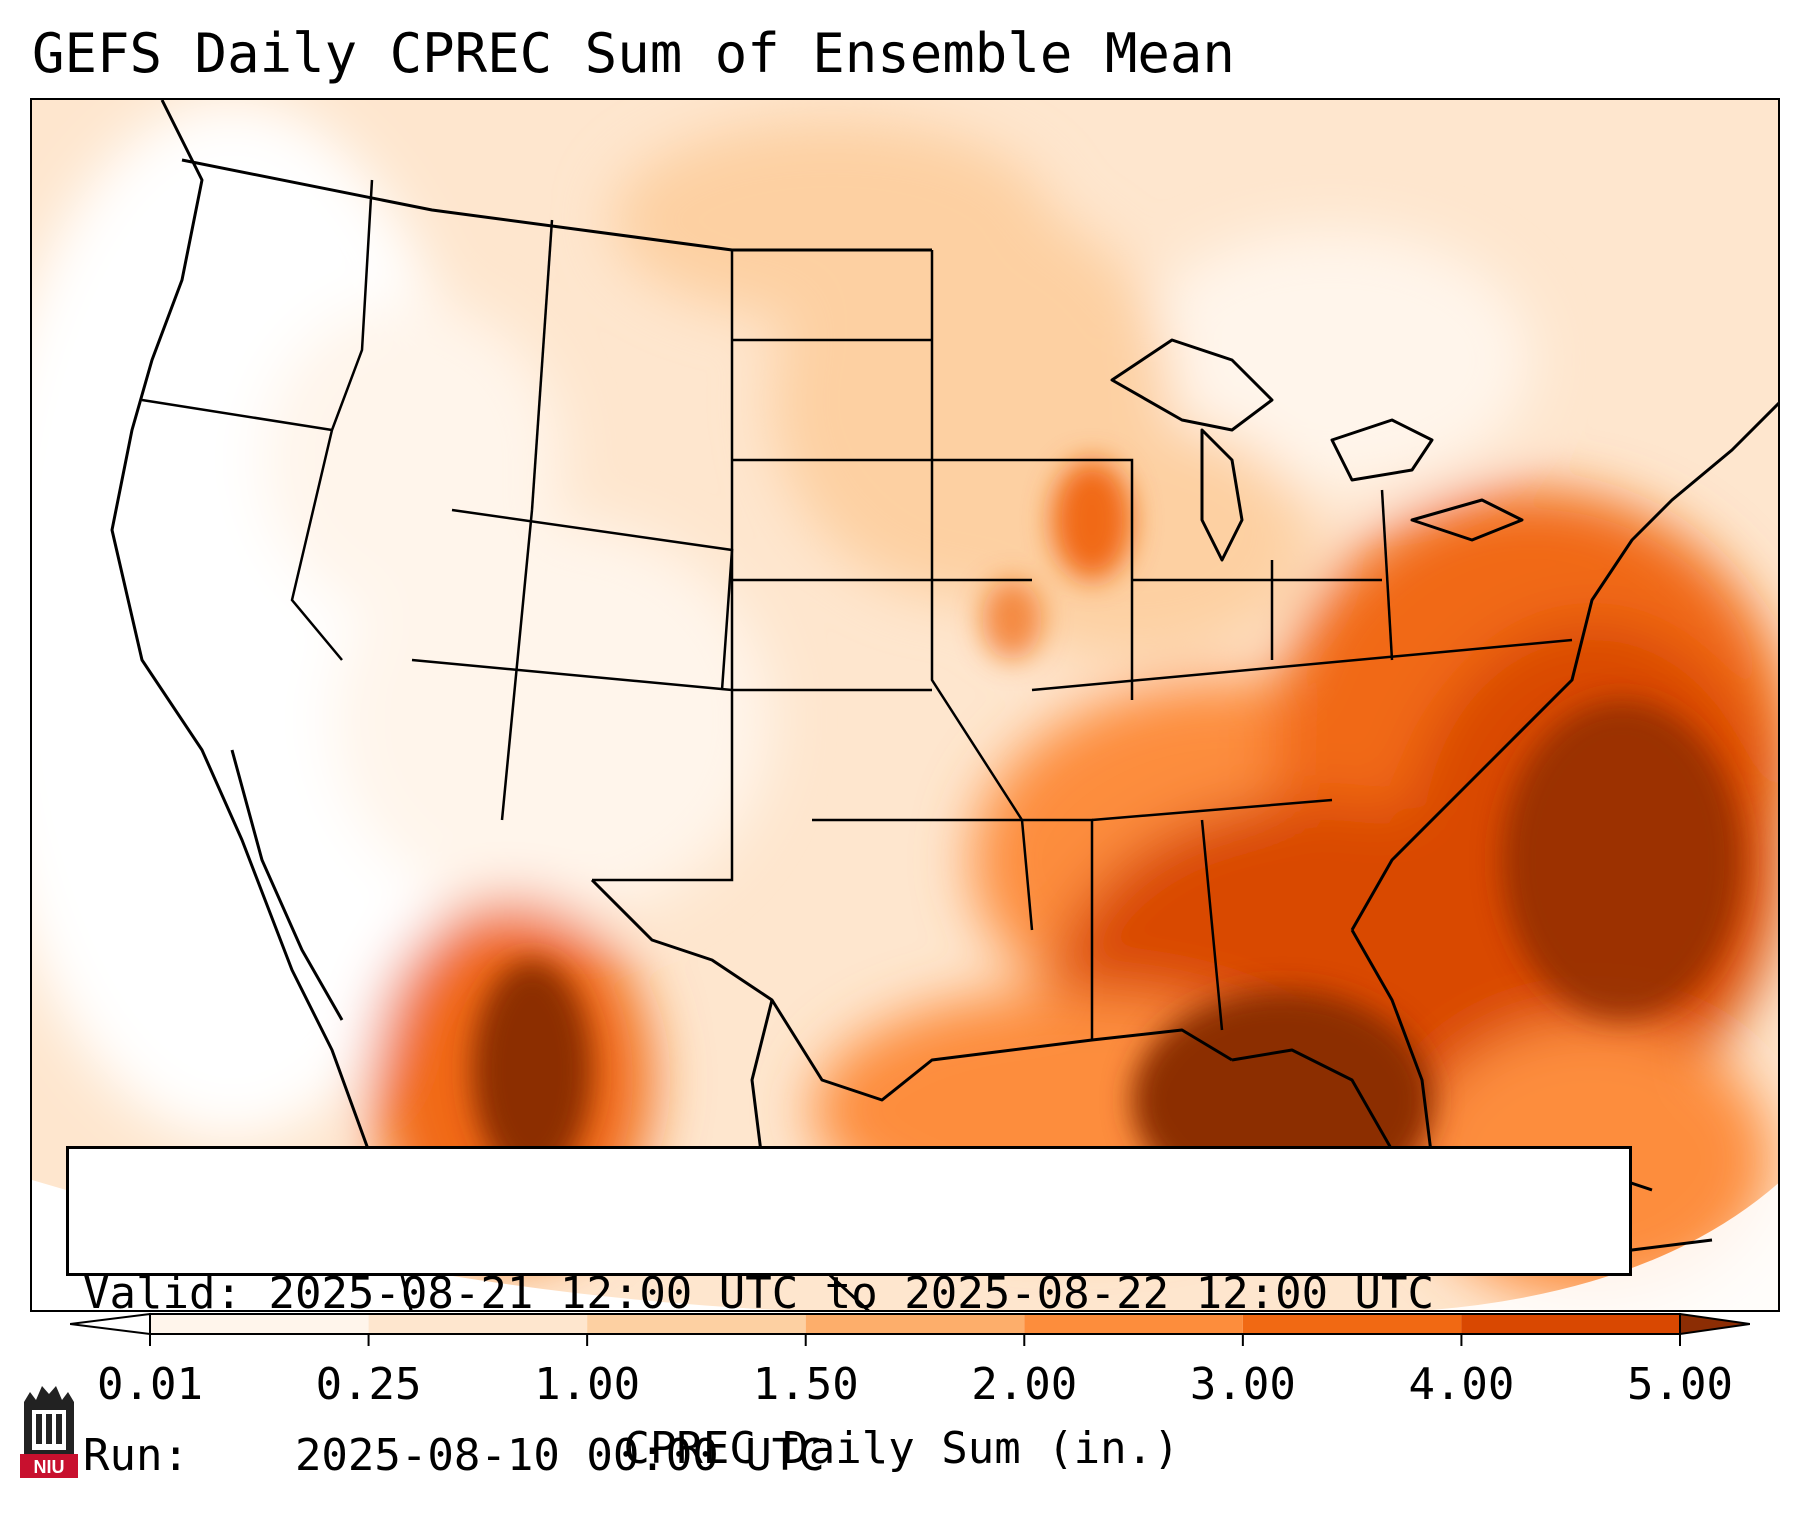  What do you see at coordinates (368, 1384) in the screenshot?
I see `colorbar-tick-label: 0.25` at bounding box center [368, 1384].